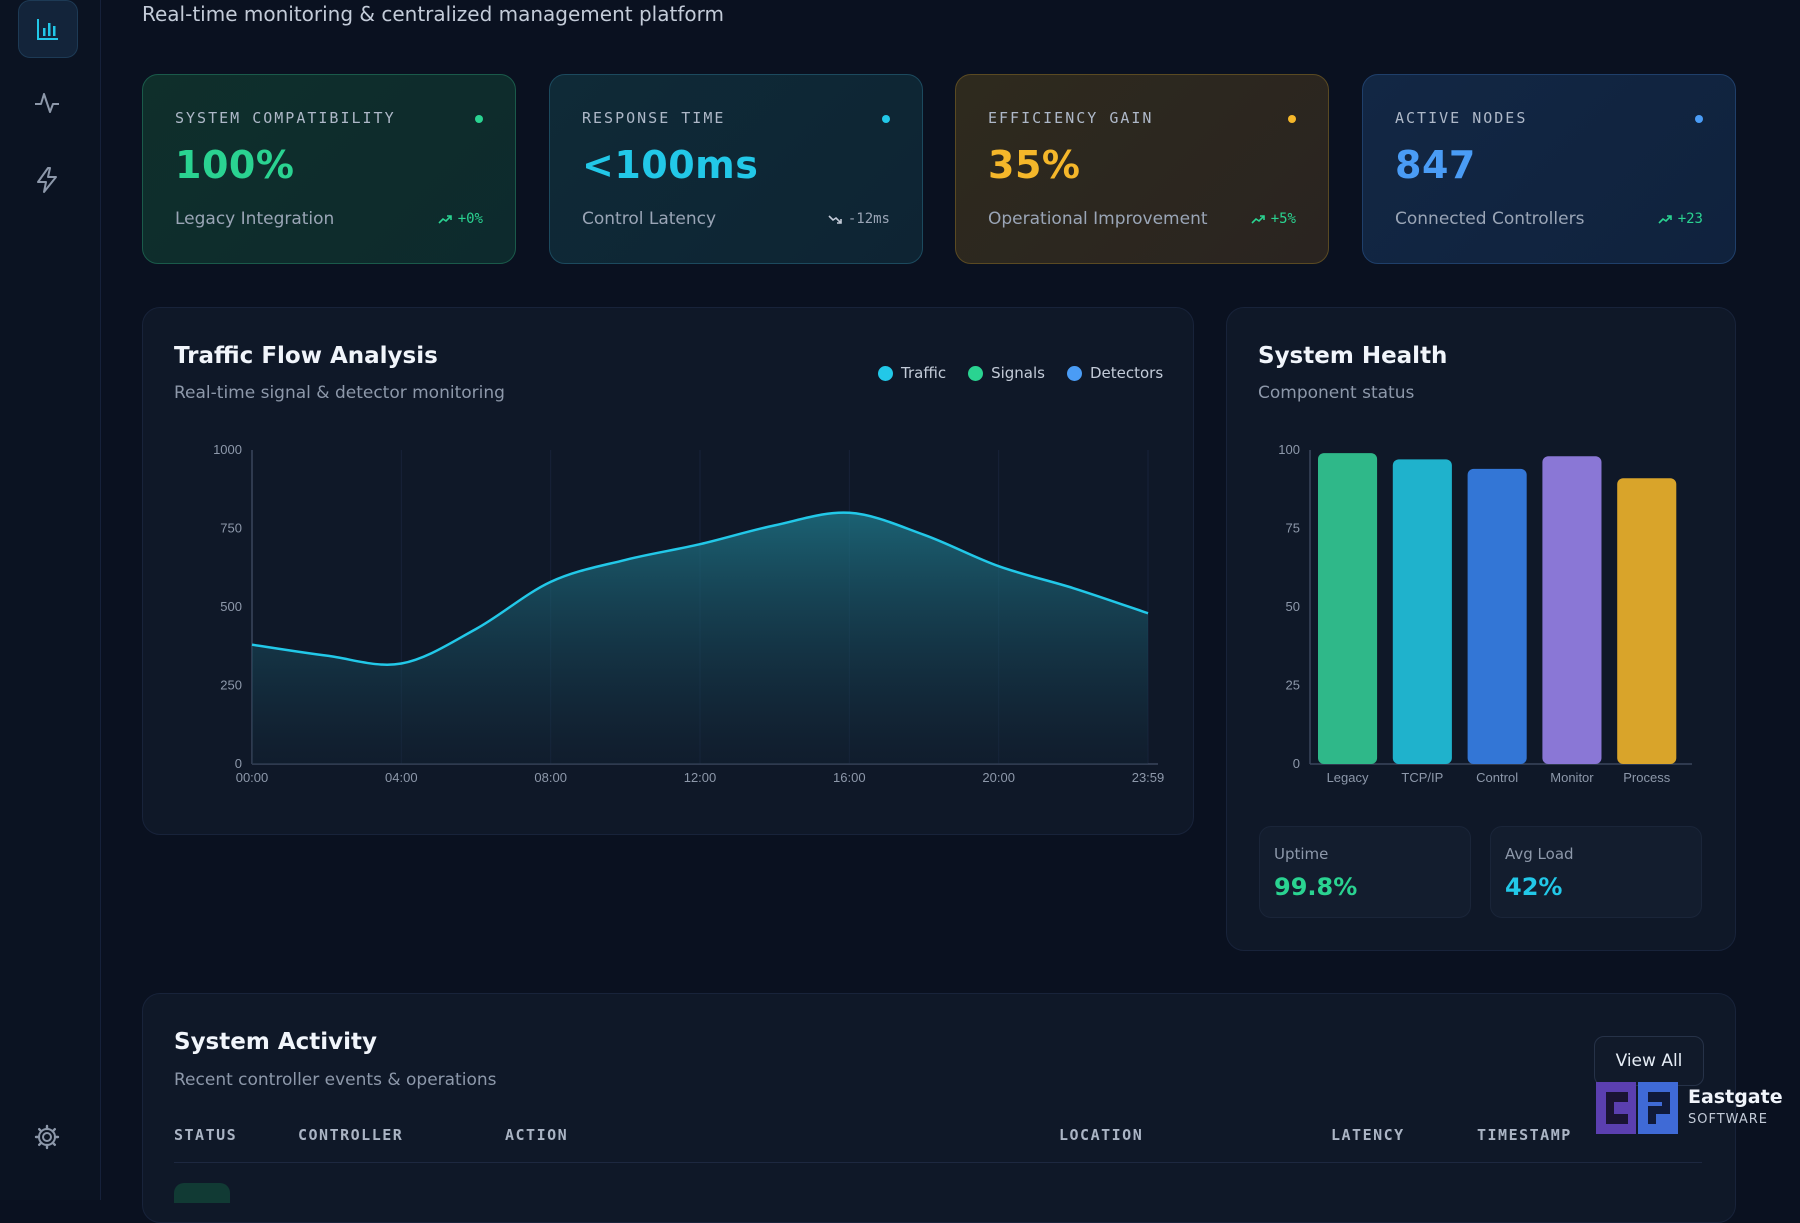 Image resolution: width=1800 pixels, height=1223 pixels. What do you see at coordinates (1301, 854) in the screenshot?
I see `uptime-label: Uptime` at bounding box center [1301, 854].